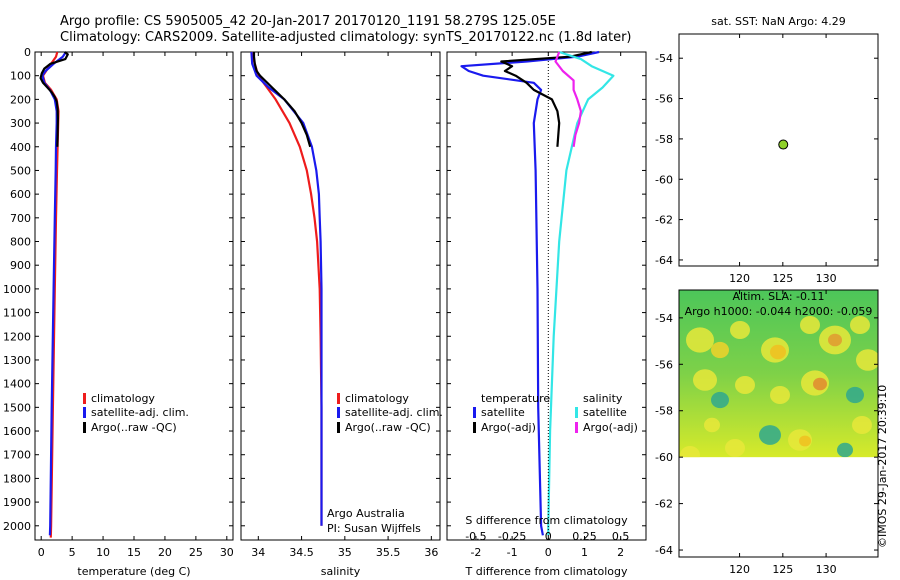  What do you see at coordinates (366, 513) in the screenshot?
I see `argo-note-line1: Argo Australia` at bounding box center [366, 513].